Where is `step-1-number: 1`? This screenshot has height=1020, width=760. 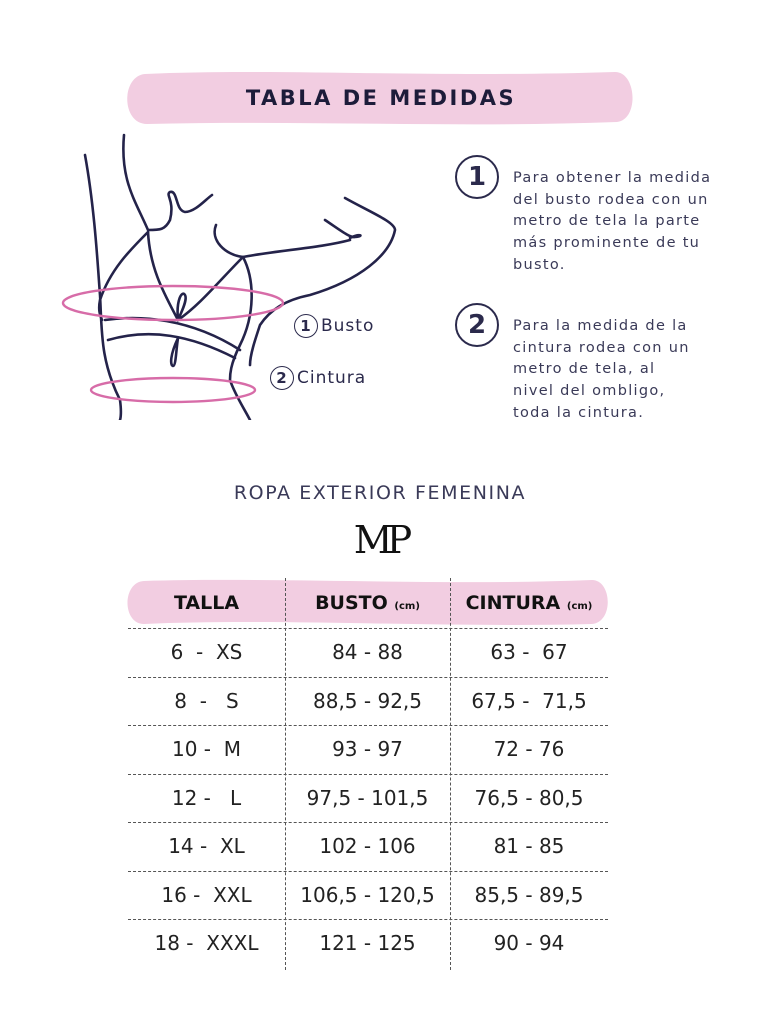 step-1-number: 1 is located at coordinates (477, 177).